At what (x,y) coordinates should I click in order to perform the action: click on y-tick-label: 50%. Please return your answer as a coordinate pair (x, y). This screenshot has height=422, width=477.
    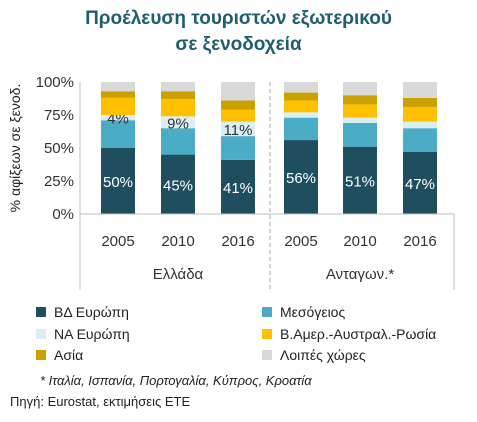
    Looking at the image, I should click on (59, 148).